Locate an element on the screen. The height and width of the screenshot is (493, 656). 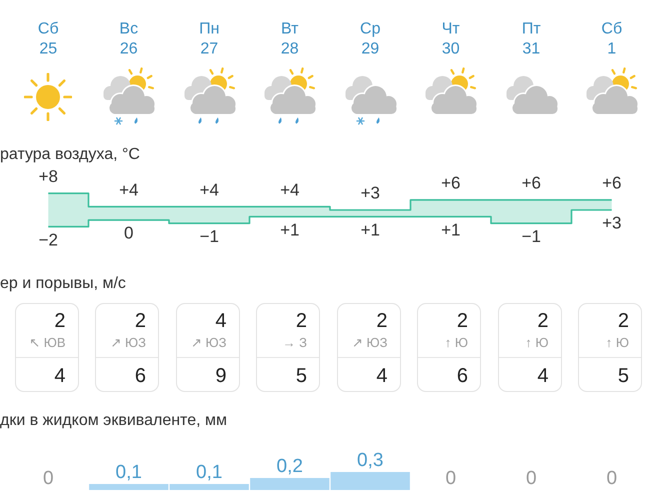
x-tick-label: Пн 27 is located at coordinates (209, 39).